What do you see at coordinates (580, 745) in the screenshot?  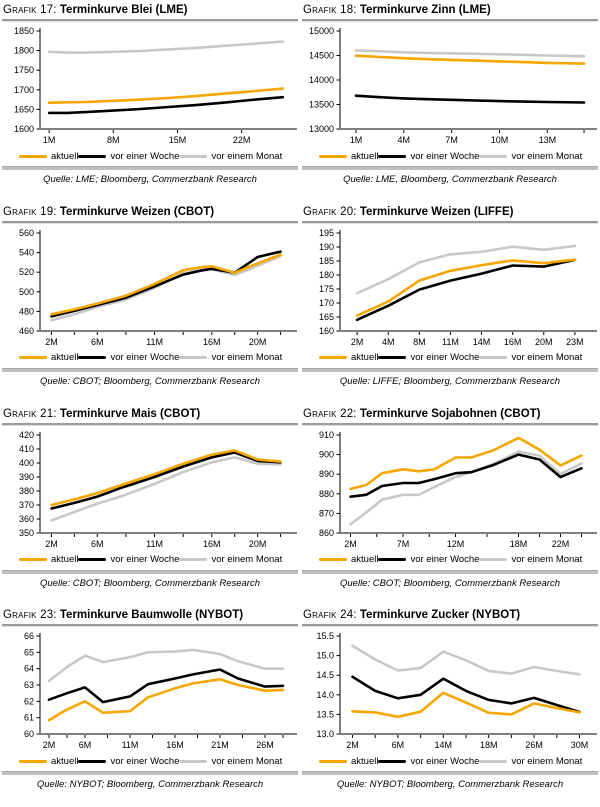 I see `svg-text: 30M` at bounding box center [580, 745].